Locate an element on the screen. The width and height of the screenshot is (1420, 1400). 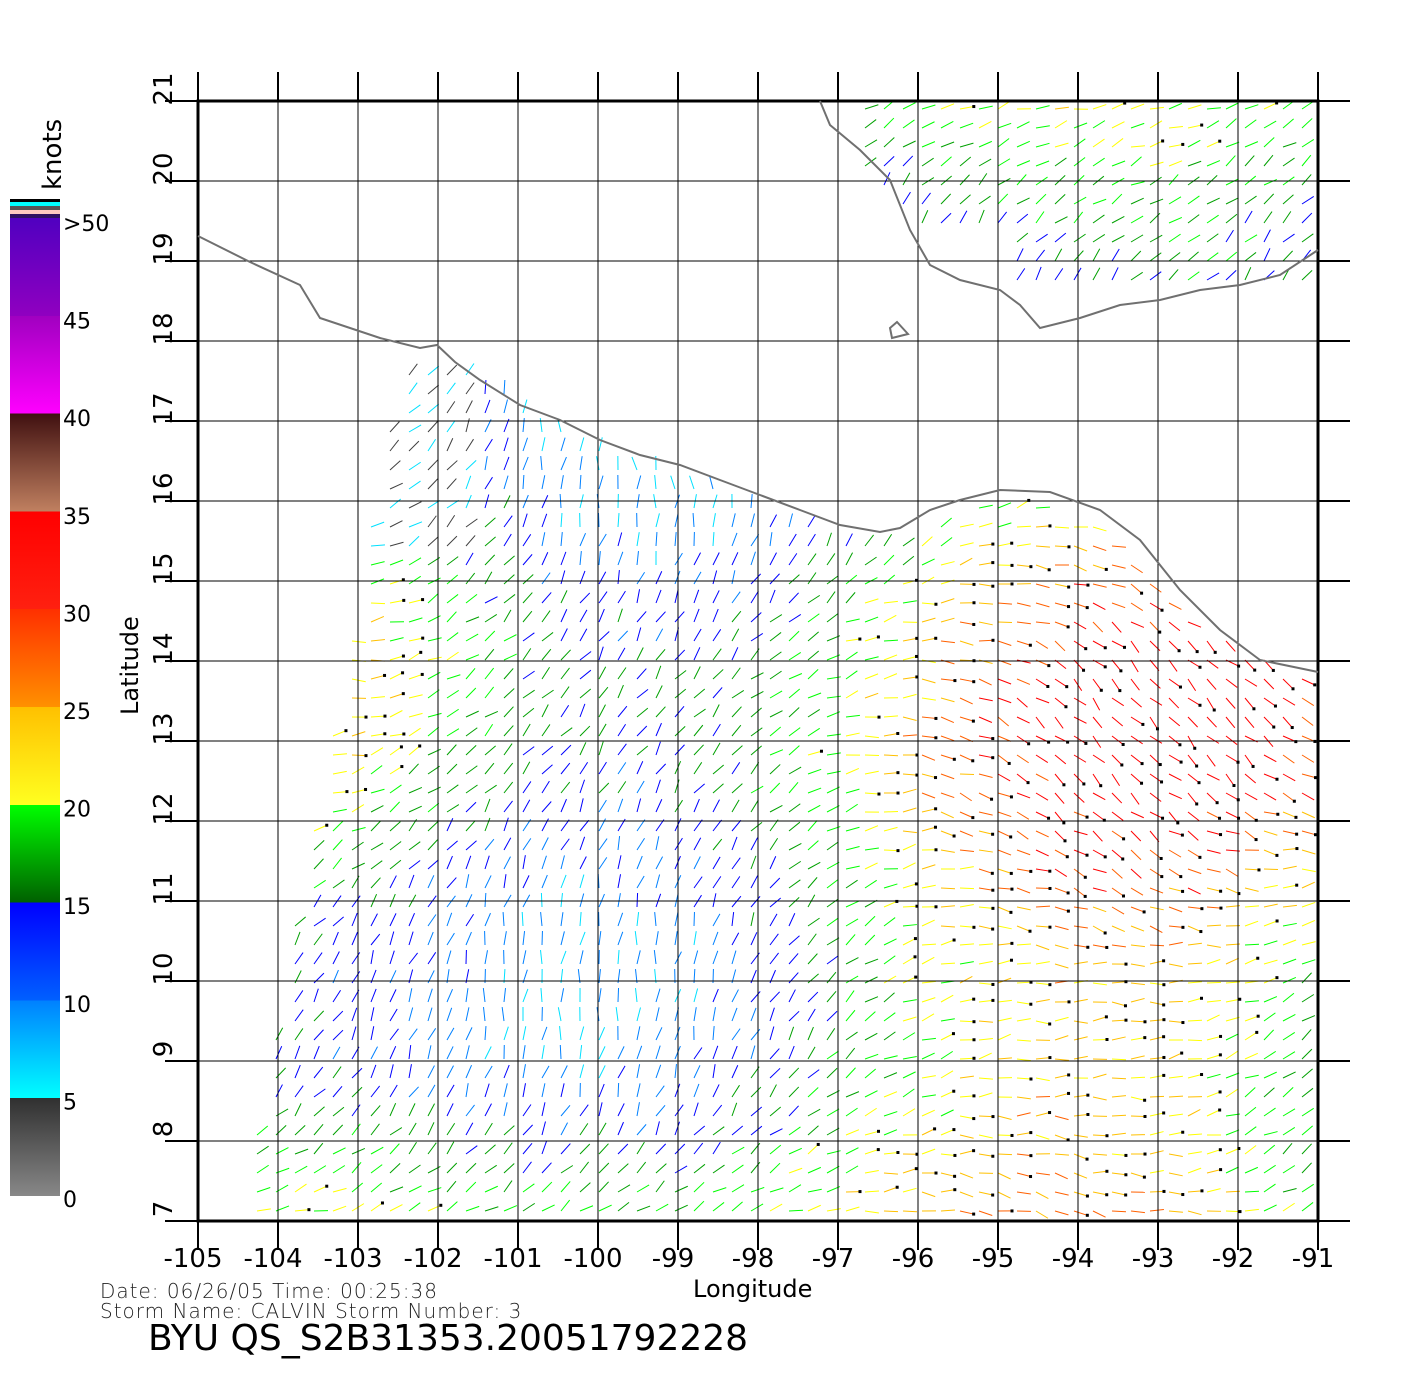
colorbar is located at coordinates (35, 697).